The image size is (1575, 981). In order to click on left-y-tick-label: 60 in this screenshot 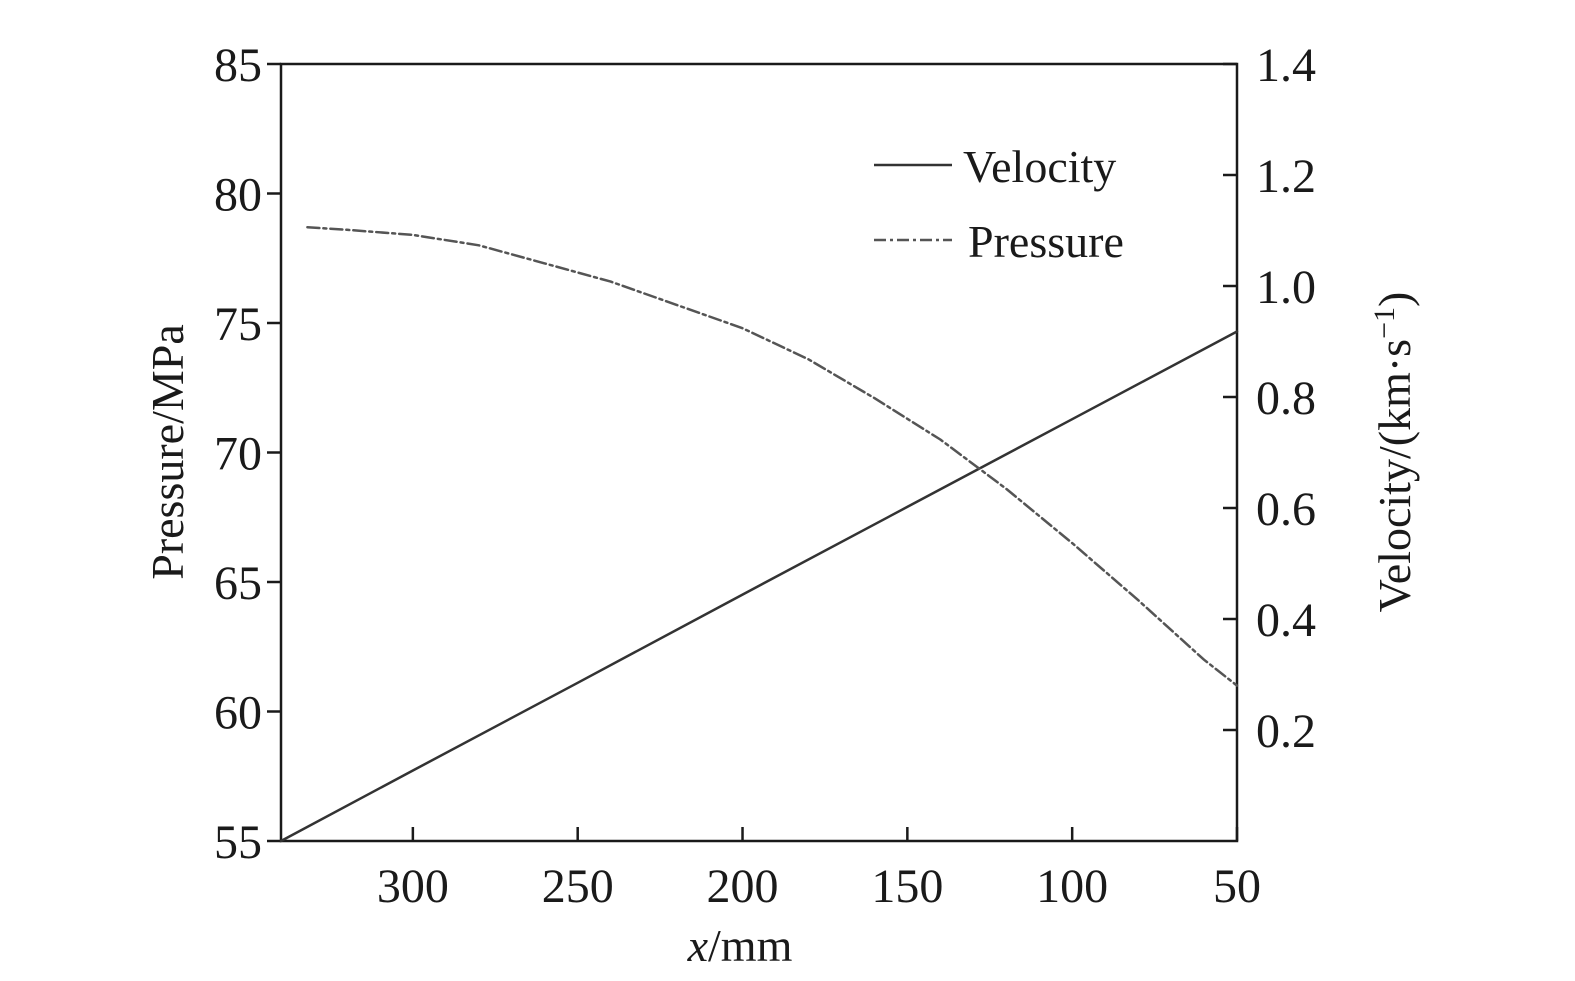, I will do `click(238, 713)`.